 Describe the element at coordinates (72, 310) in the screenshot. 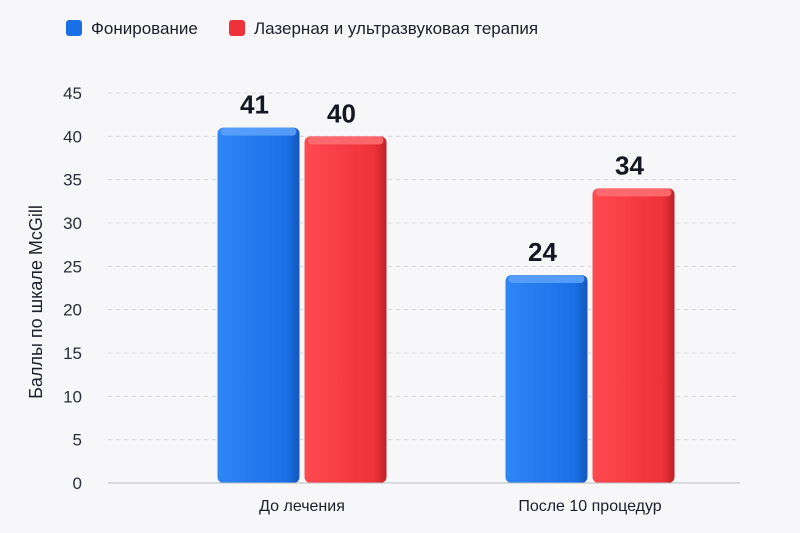

I see `y-tick-label-20: 20` at that location.